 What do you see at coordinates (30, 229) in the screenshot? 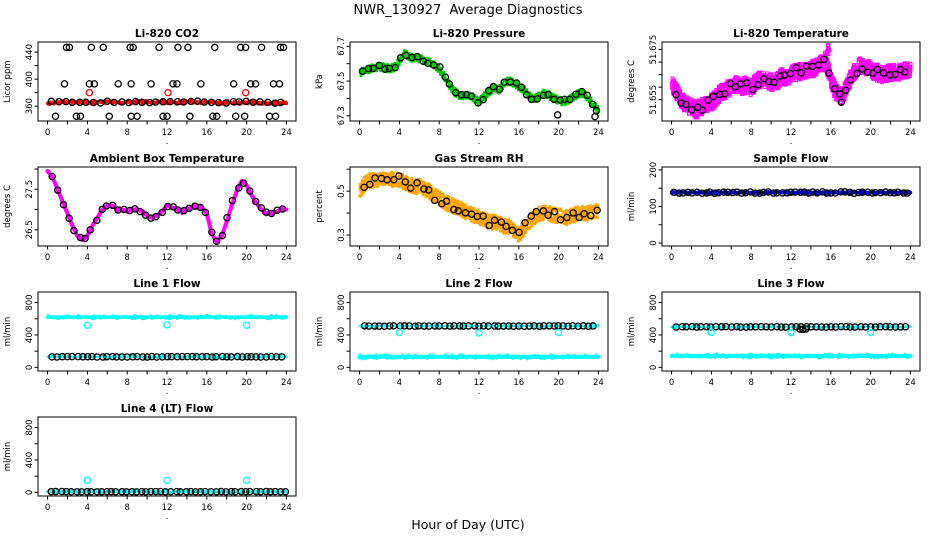
I see `svg-text: 26.5` at bounding box center [30, 229].